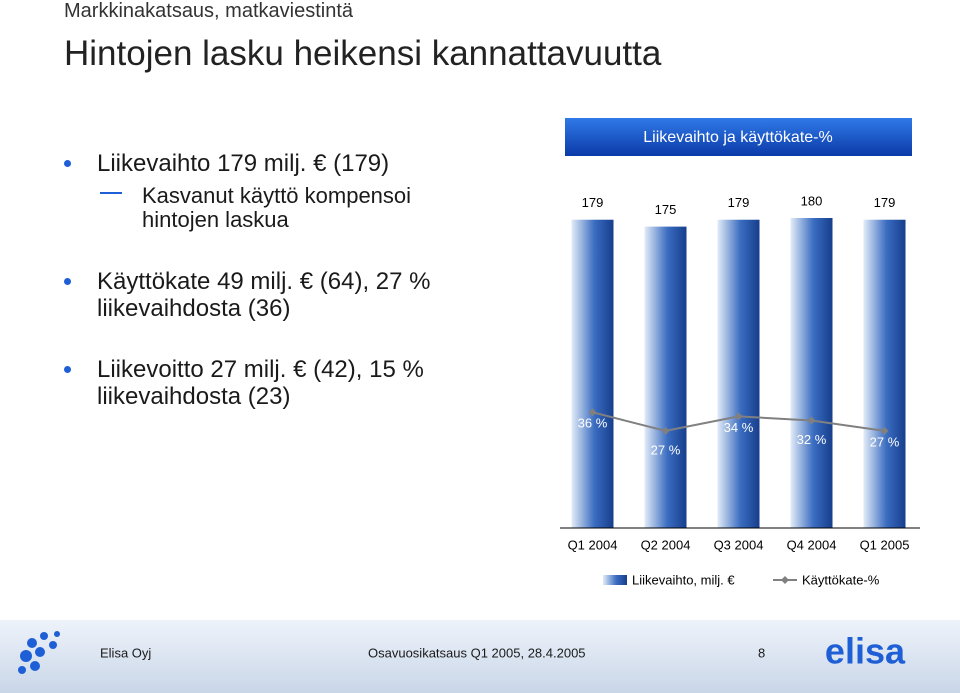 The image size is (960, 693). I want to click on footer-band, so click(480, 656).